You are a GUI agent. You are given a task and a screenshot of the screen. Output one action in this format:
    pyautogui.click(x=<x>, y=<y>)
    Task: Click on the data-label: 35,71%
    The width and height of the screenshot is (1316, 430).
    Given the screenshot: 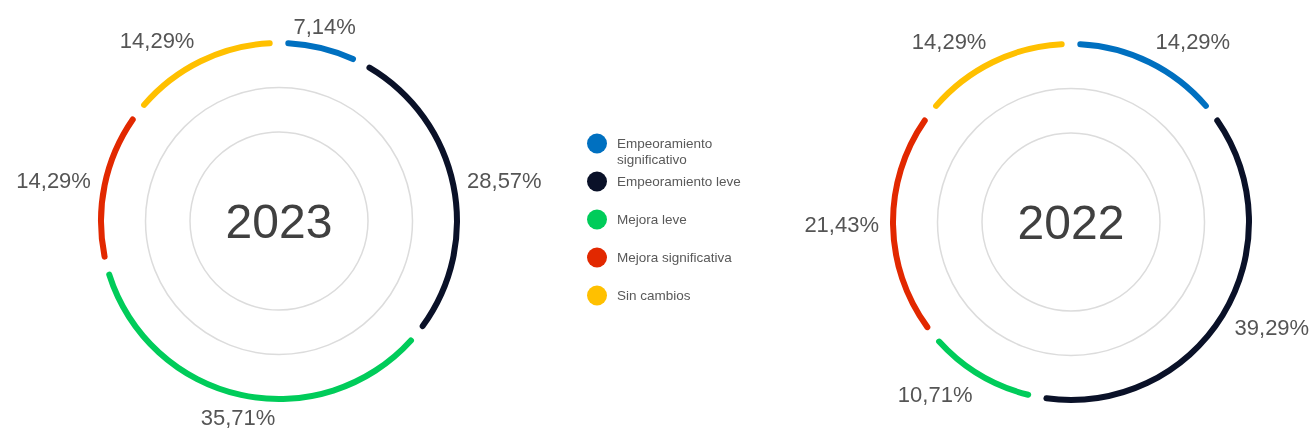 What is the action you would take?
    pyautogui.click(x=238, y=417)
    